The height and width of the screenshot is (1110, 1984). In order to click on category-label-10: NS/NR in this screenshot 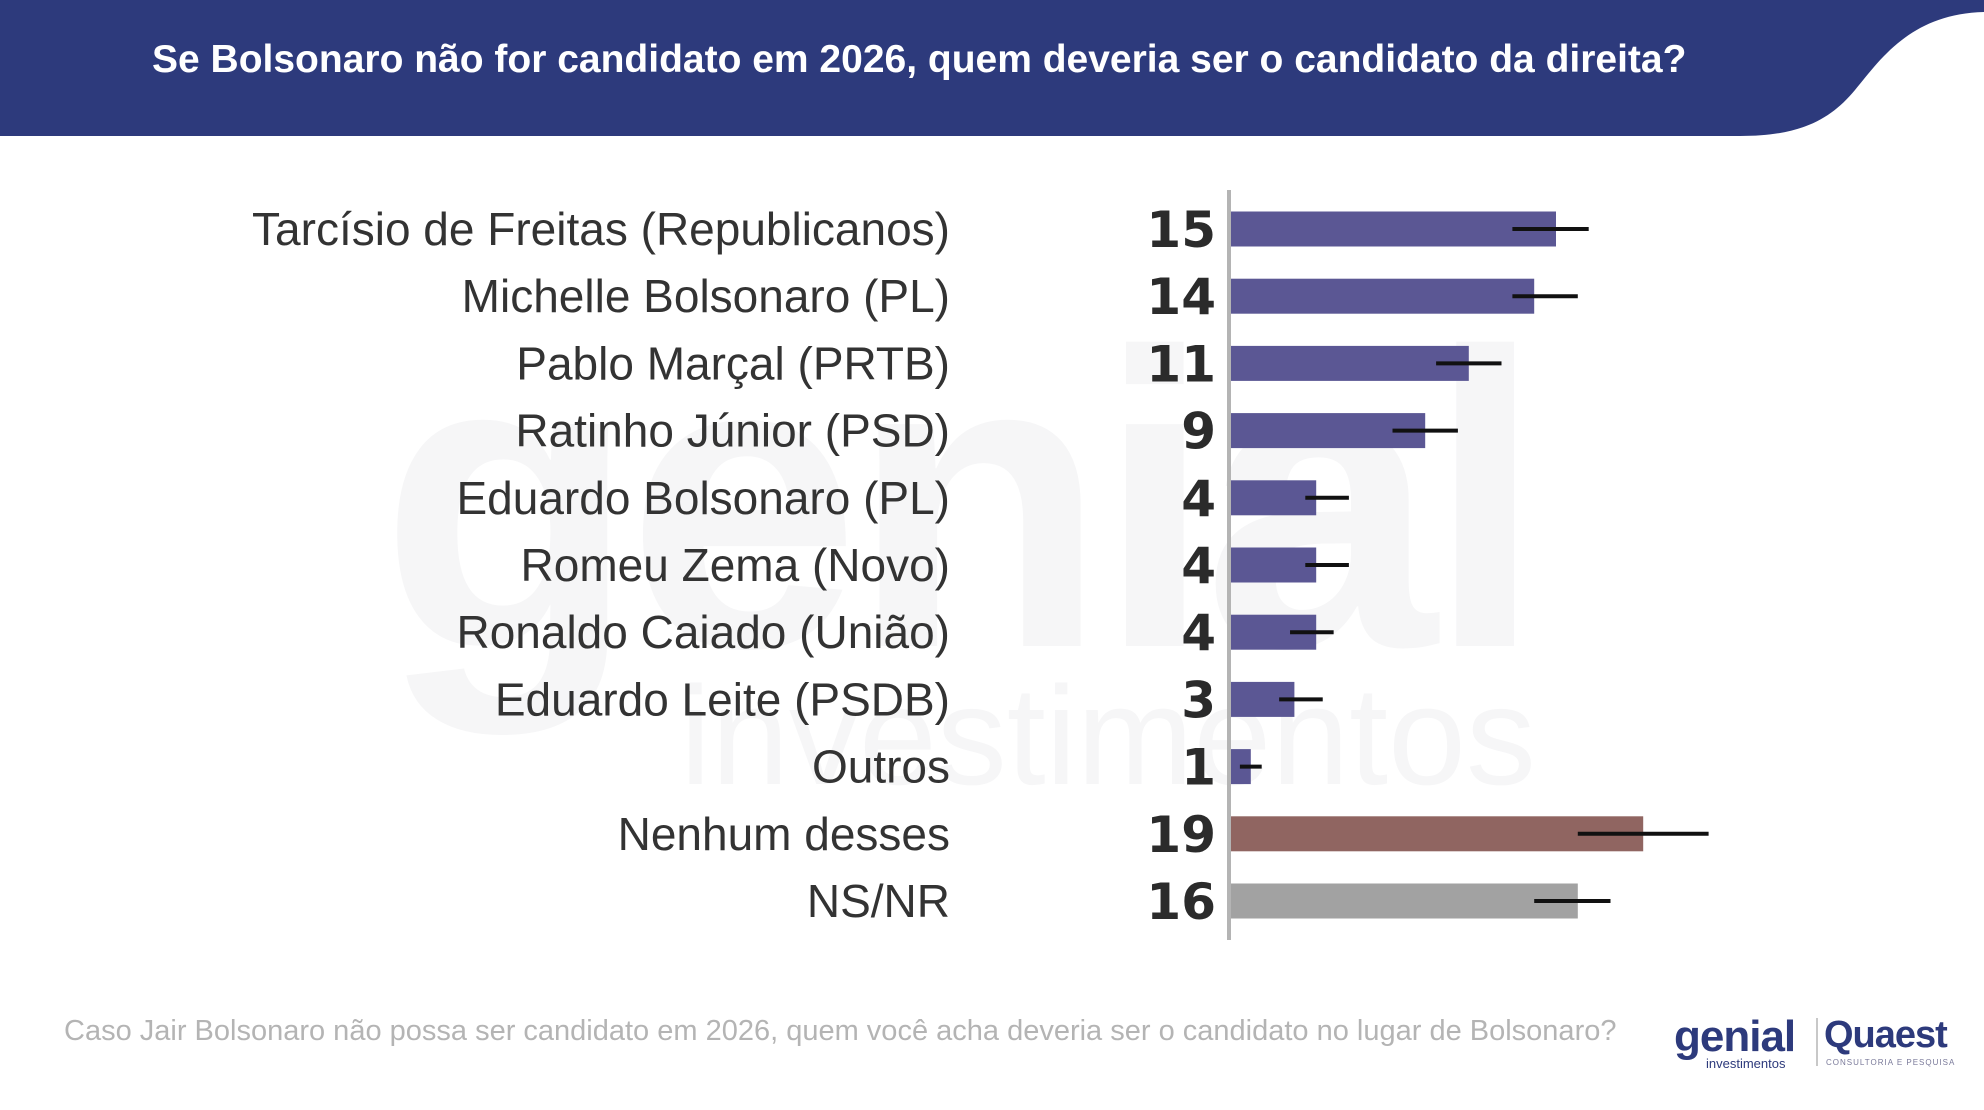, I will do `click(878, 901)`.